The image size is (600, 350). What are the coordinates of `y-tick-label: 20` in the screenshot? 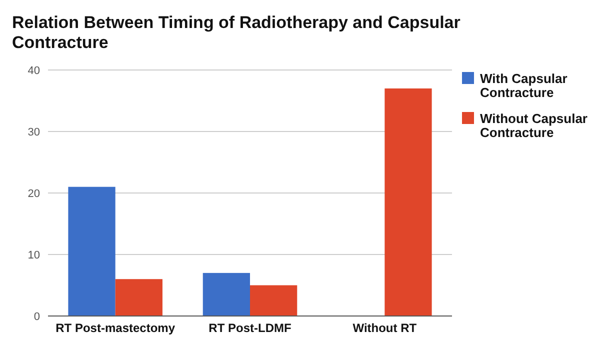 It's located at (34, 194).